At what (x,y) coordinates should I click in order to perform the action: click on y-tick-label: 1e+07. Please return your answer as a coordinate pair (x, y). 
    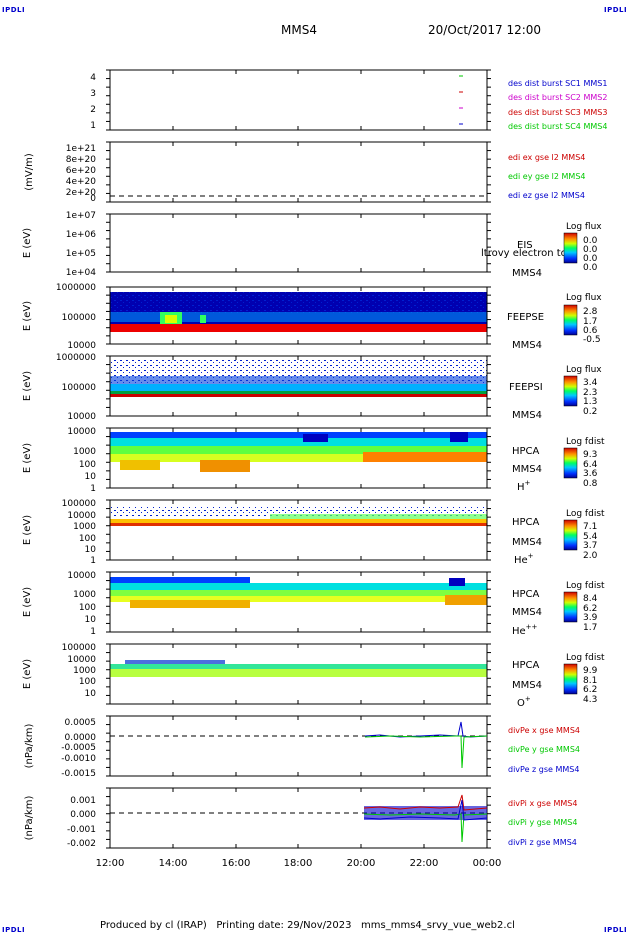
    Looking at the image, I should click on (81, 216).